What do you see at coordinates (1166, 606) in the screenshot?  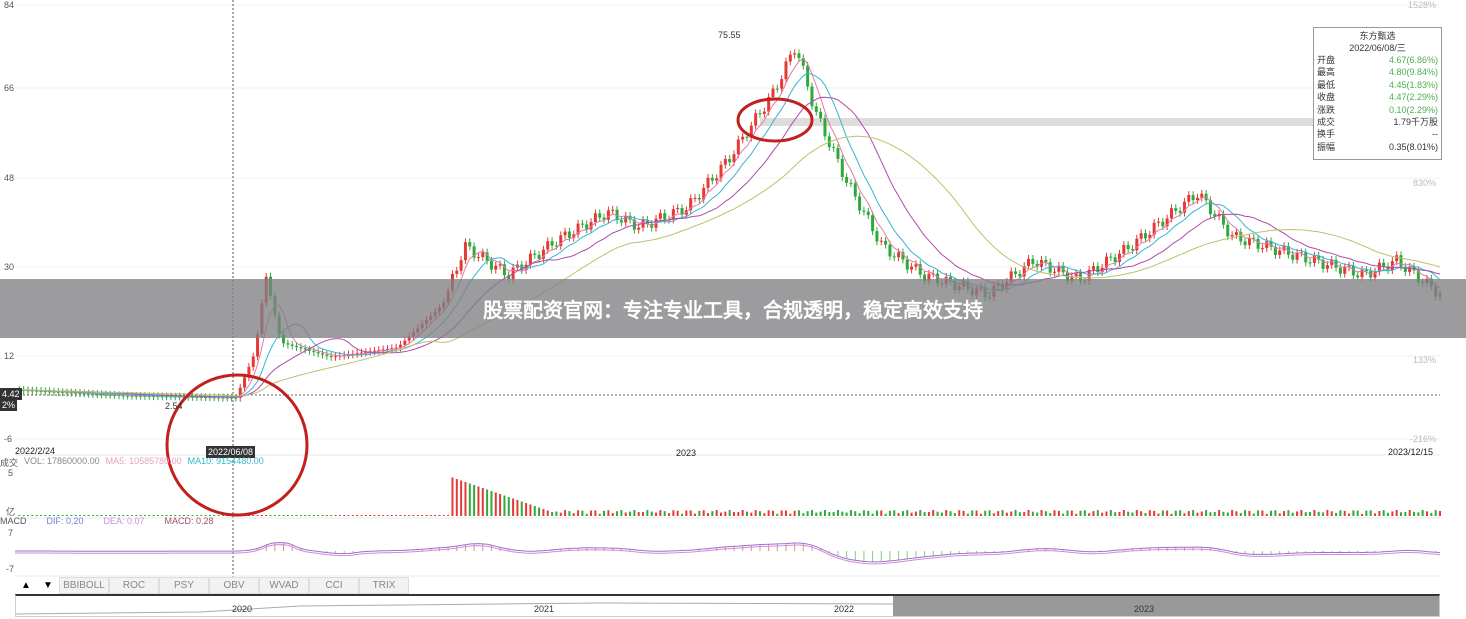 I see `navigator-window` at bounding box center [1166, 606].